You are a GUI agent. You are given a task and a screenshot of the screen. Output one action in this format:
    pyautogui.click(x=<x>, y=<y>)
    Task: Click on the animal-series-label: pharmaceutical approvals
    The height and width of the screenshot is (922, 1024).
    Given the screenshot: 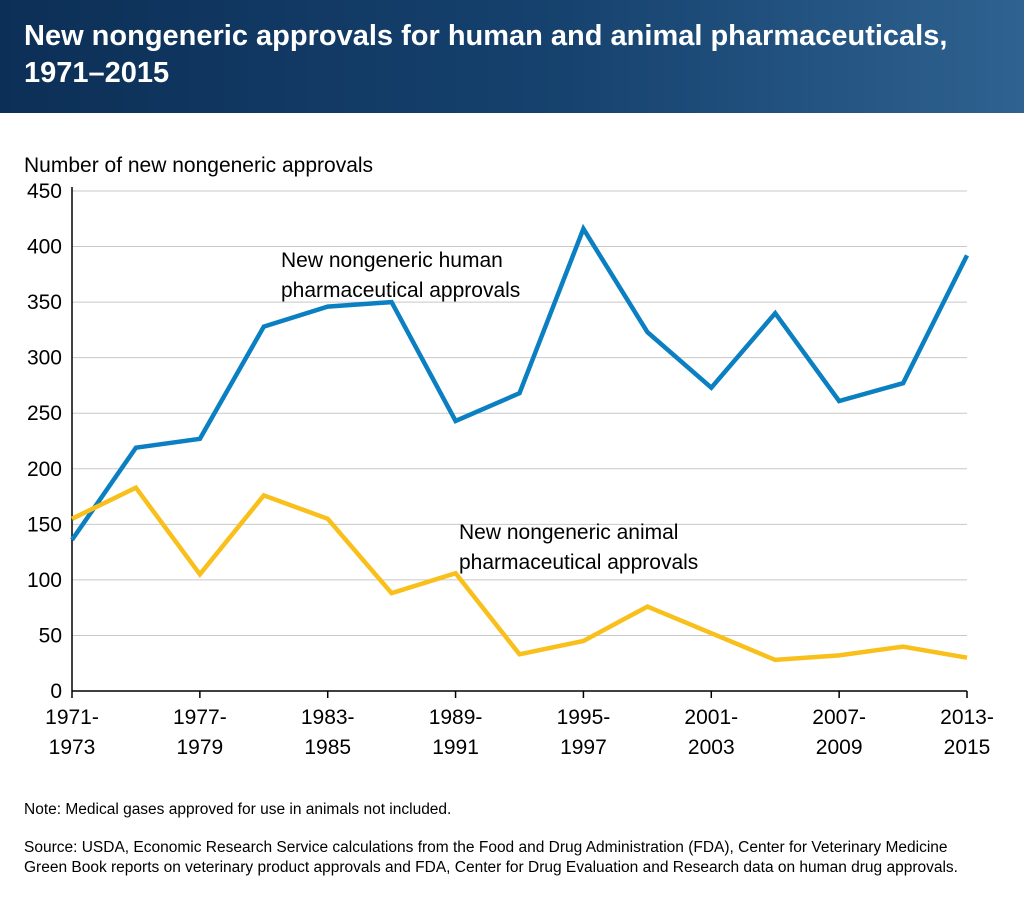 What is the action you would take?
    pyautogui.click(x=578, y=562)
    